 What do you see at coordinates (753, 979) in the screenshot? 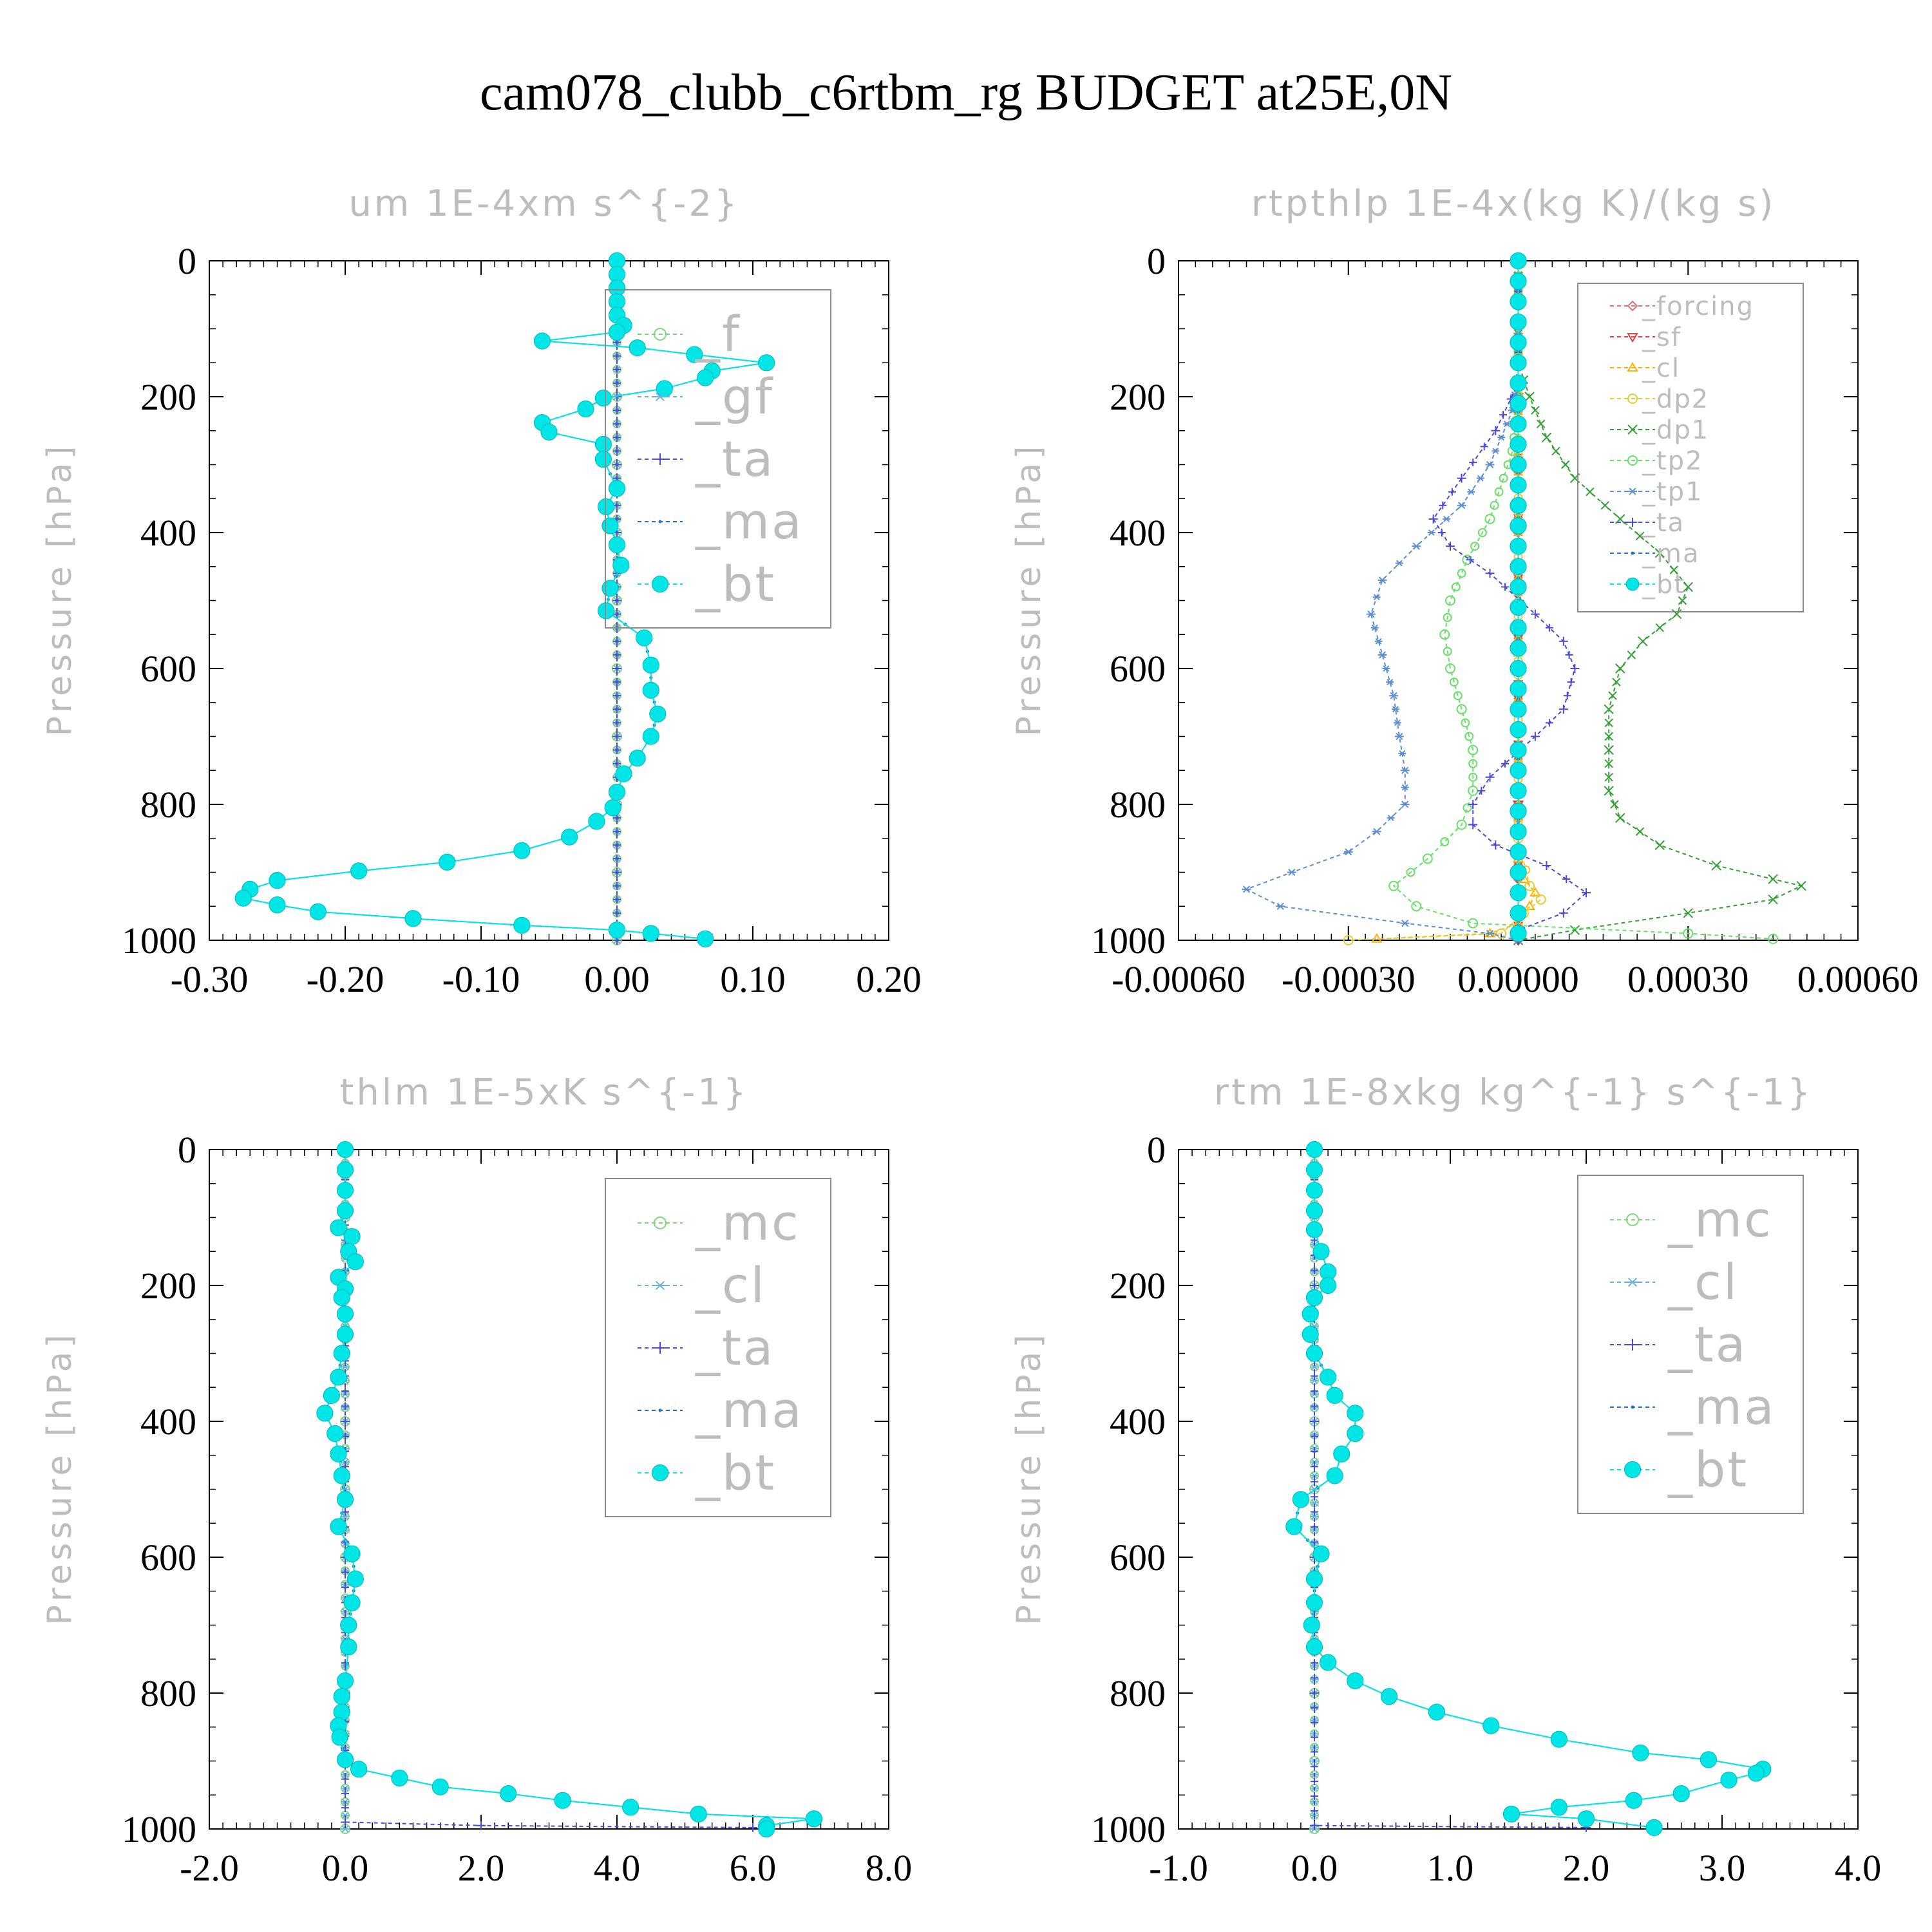
I see `x-tick-label: 0.10` at bounding box center [753, 979].